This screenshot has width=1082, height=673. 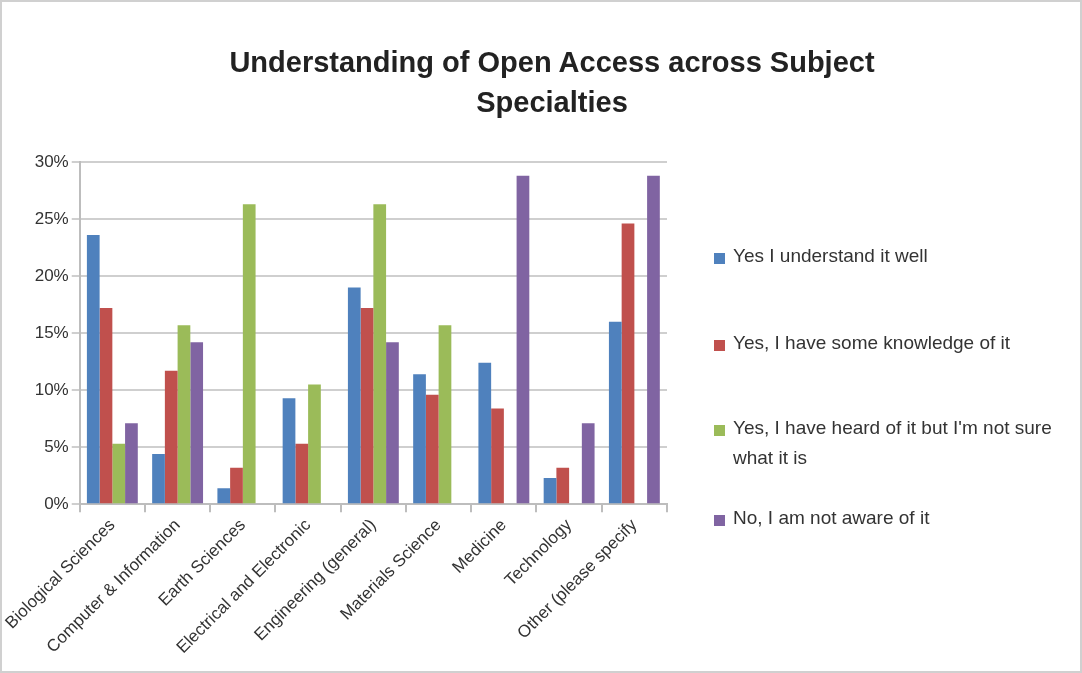 What do you see at coordinates (831, 256) in the screenshot?
I see `legend-label: Yes I understand it well` at bounding box center [831, 256].